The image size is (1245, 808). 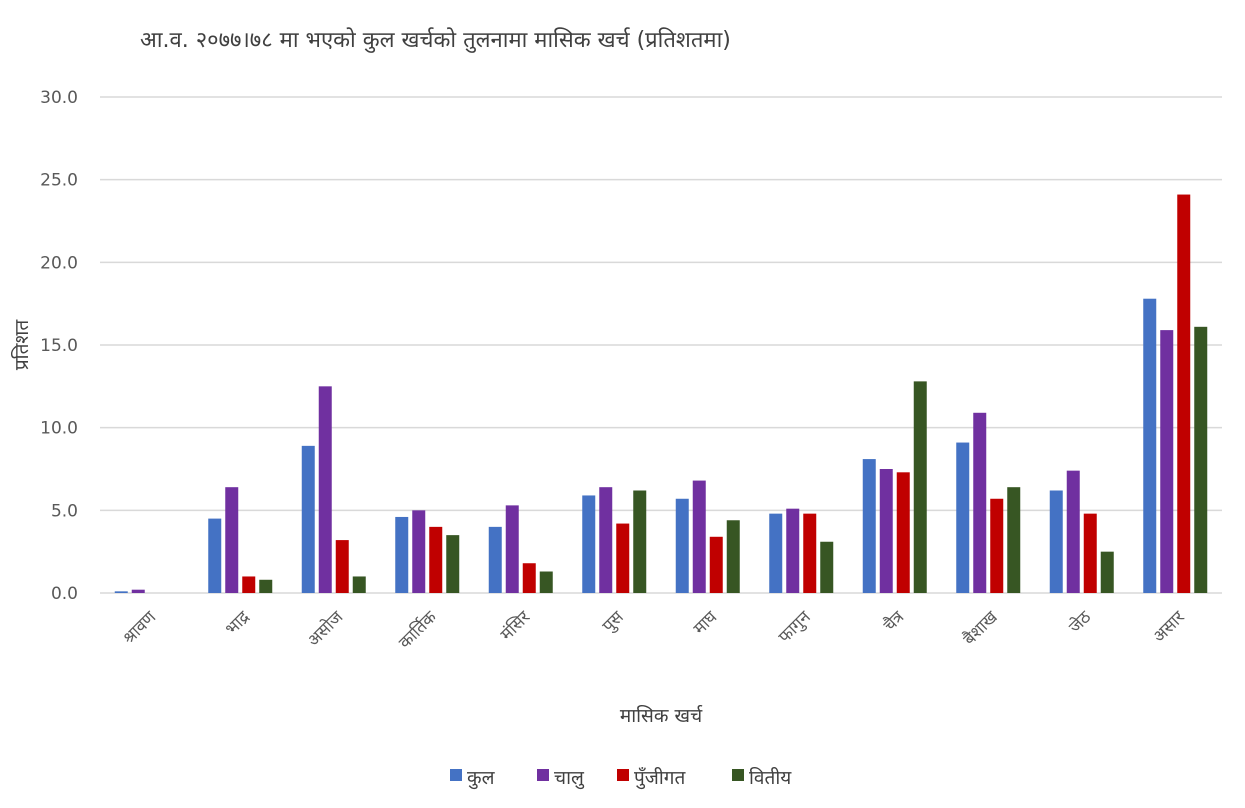 What do you see at coordinates (64, 511) in the screenshot?
I see `y-tick-label: 5.0` at bounding box center [64, 511].